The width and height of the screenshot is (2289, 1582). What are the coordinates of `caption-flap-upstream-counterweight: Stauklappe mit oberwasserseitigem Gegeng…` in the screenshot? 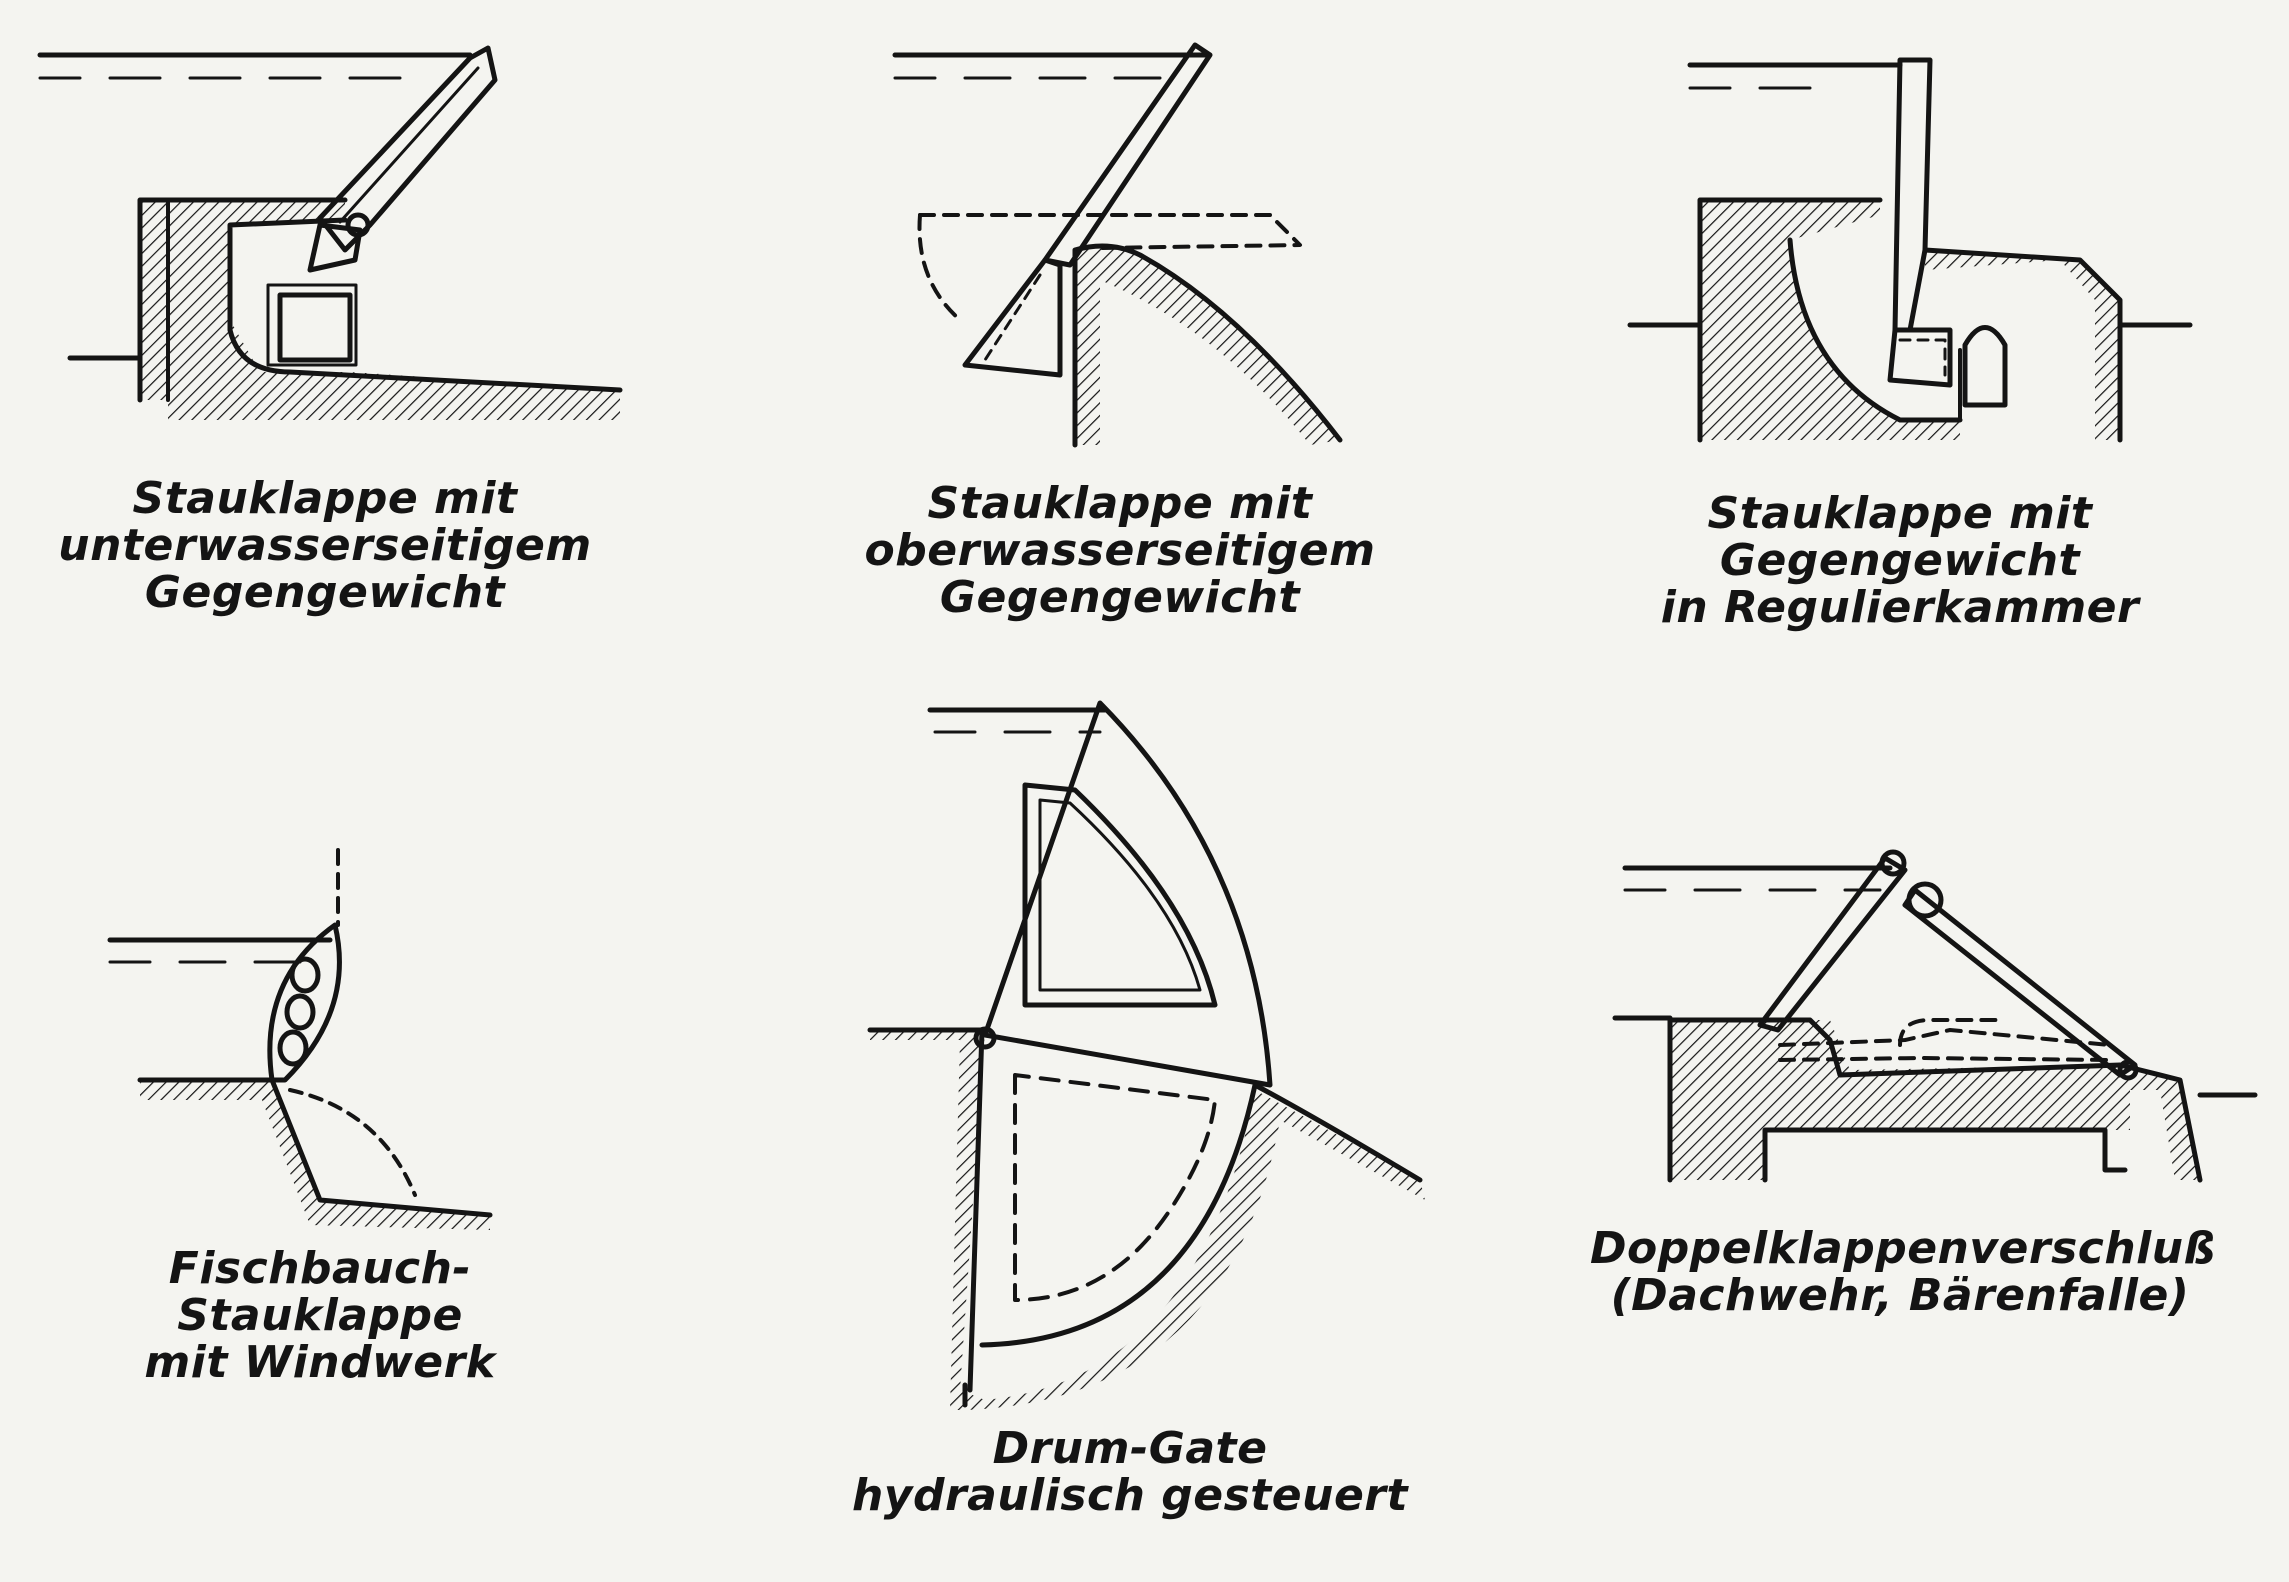 It's located at (1120, 550).